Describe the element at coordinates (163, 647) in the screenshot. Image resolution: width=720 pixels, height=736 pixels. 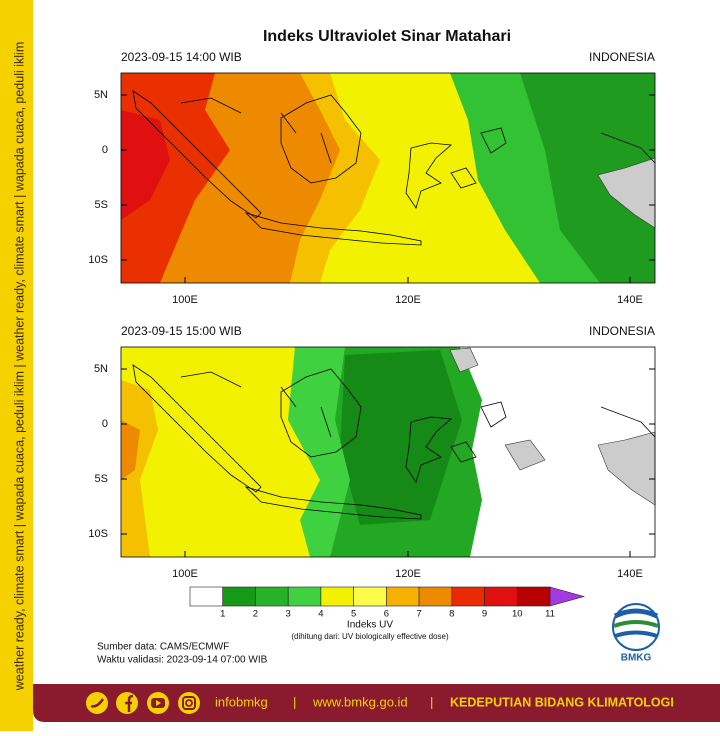
I see `source: Sumber data: CAMS/ECMWF` at that location.